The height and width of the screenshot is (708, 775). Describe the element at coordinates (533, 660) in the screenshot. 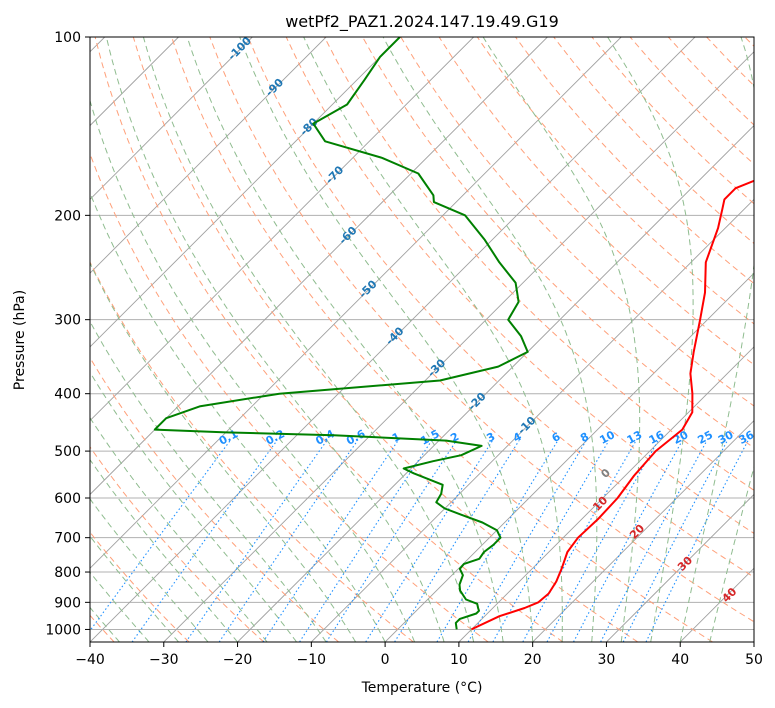

I see `x-tick-label: 20` at that location.